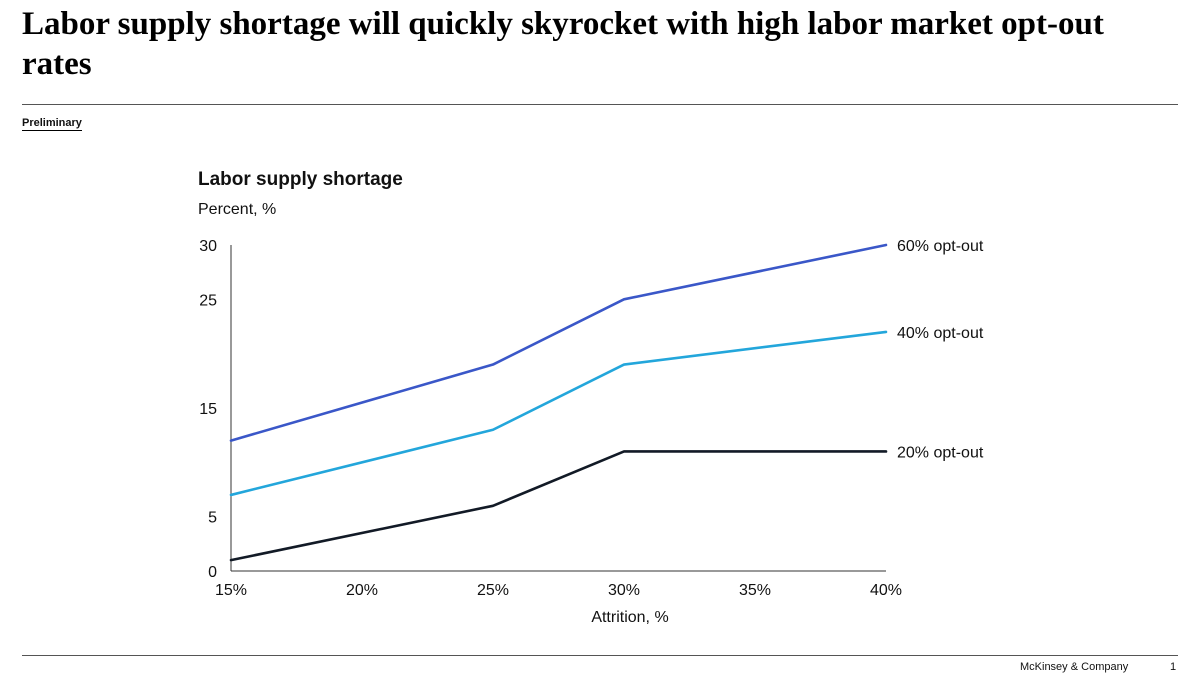 Image resolution: width=1200 pixels, height=692 pixels. What do you see at coordinates (624, 590) in the screenshot?
I see `x-tick-label: 30%` at bounding box center [624, 590].